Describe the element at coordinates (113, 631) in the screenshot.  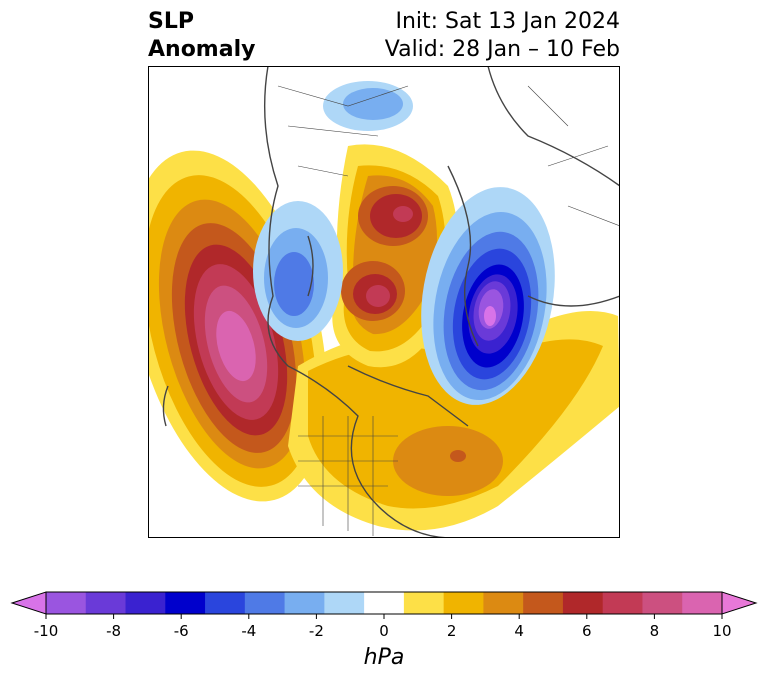
I see `colorbar-tick-label: -8` at that location.